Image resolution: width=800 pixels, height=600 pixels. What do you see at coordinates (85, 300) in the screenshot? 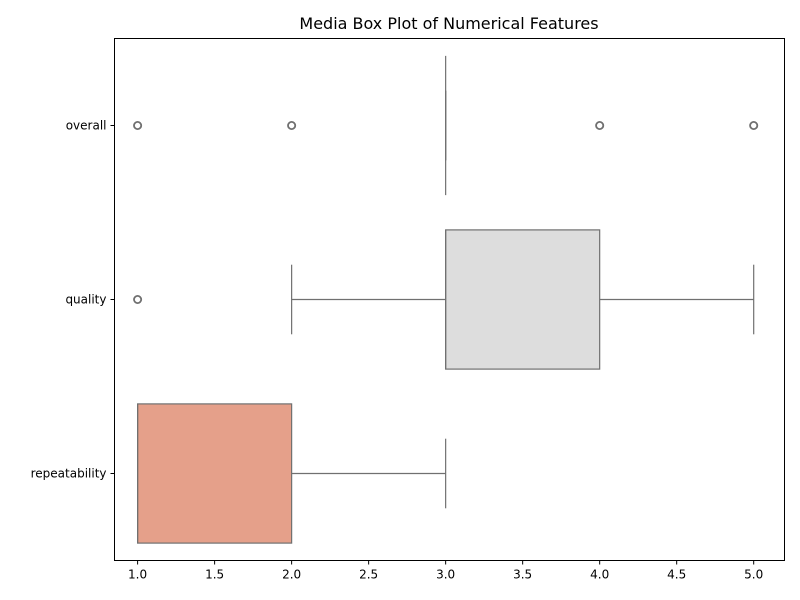
I see `y-tick-label: quality` at bounding box center [85, 300].